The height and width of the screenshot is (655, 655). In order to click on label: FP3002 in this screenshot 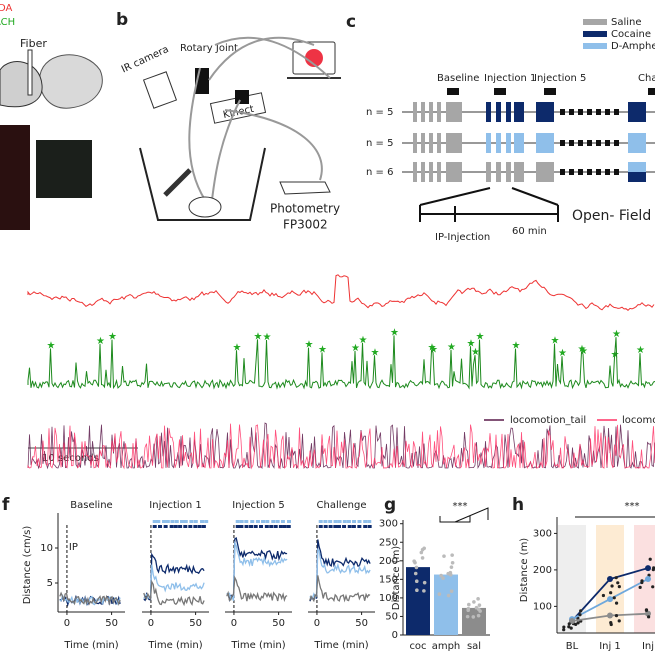, I will do `click(305, 225)`.